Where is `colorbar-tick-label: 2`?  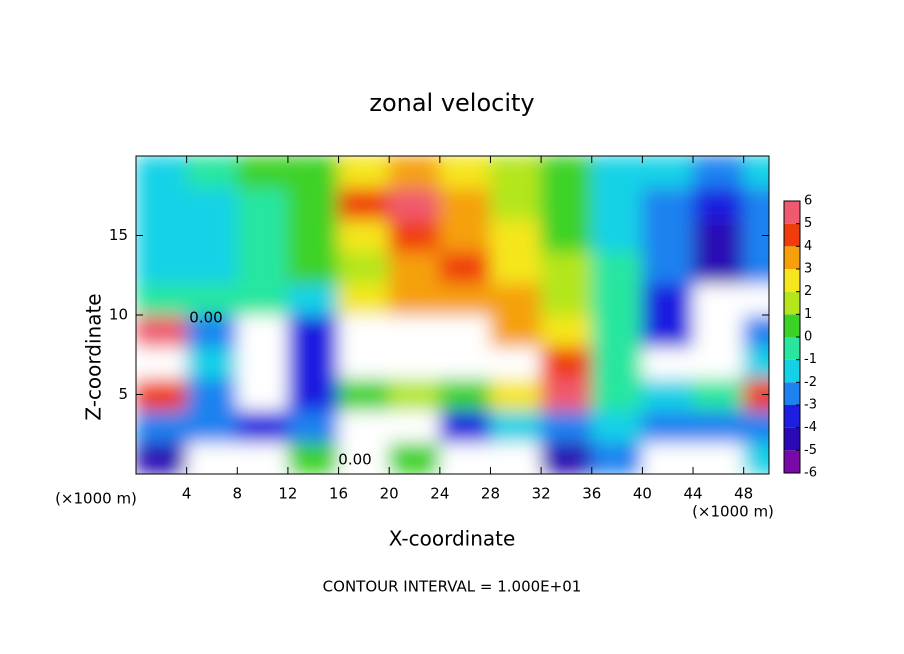 colorbar-tick-label: 2 is located at coordinates (808, 291).